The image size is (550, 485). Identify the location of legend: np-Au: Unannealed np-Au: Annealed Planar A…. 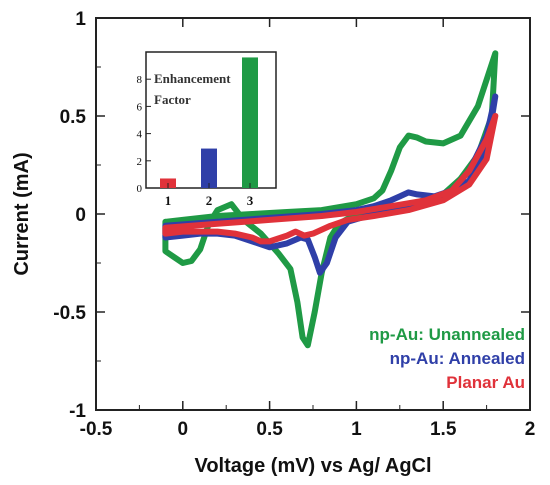
(447, 358).